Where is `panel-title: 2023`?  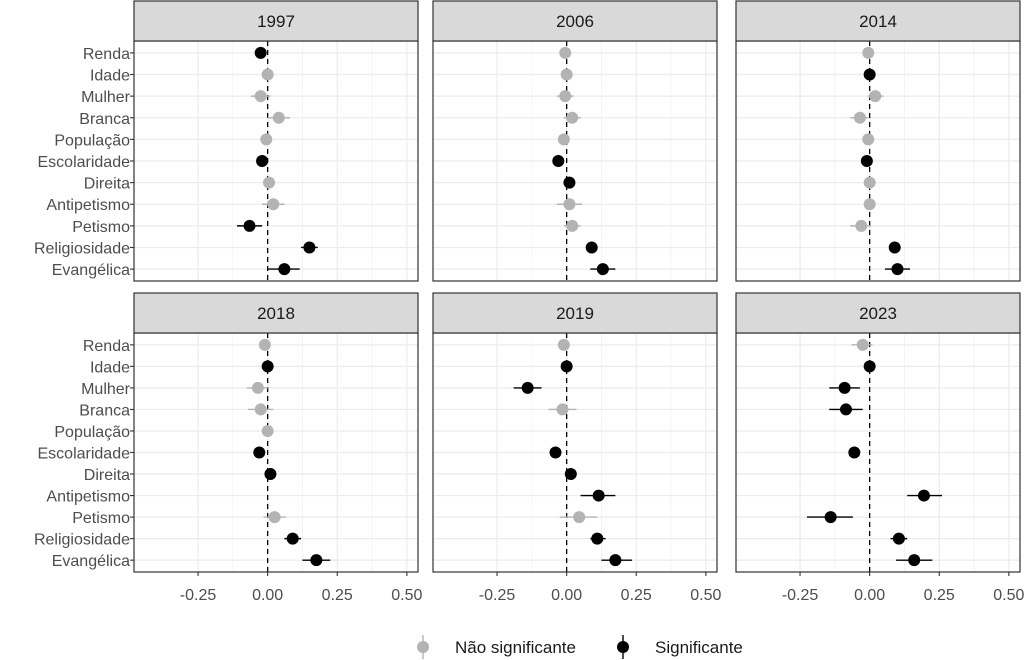
panel-title: 2023 is located at coordinates (878, 313).